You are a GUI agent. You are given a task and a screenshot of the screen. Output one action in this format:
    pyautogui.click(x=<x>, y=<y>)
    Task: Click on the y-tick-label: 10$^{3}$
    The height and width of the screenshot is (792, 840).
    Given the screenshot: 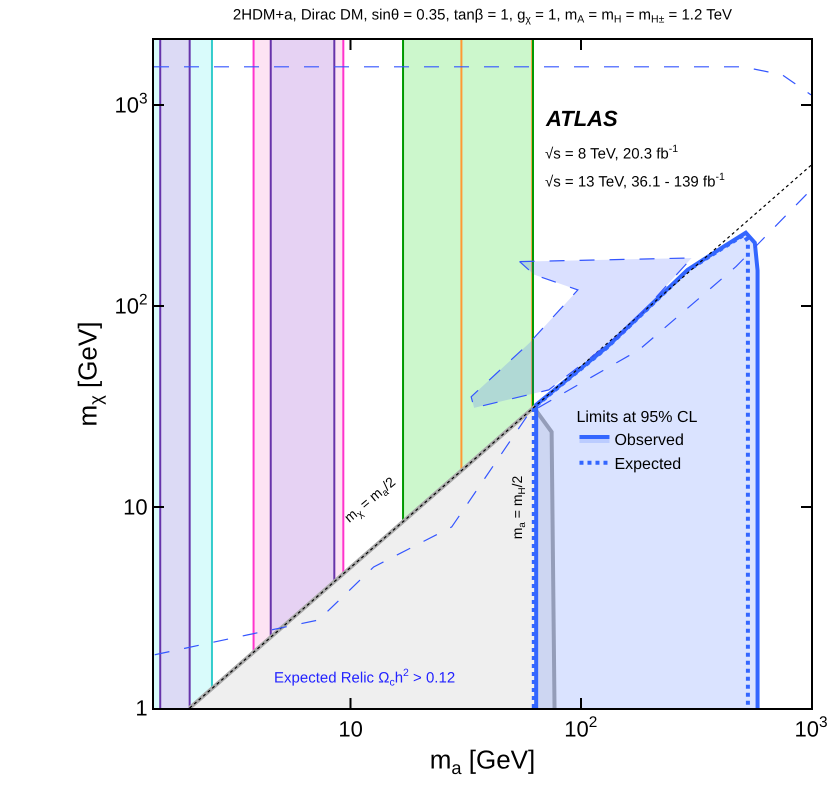 What is the action you would take?
    pyautogui.click(x=131, y=104)
    